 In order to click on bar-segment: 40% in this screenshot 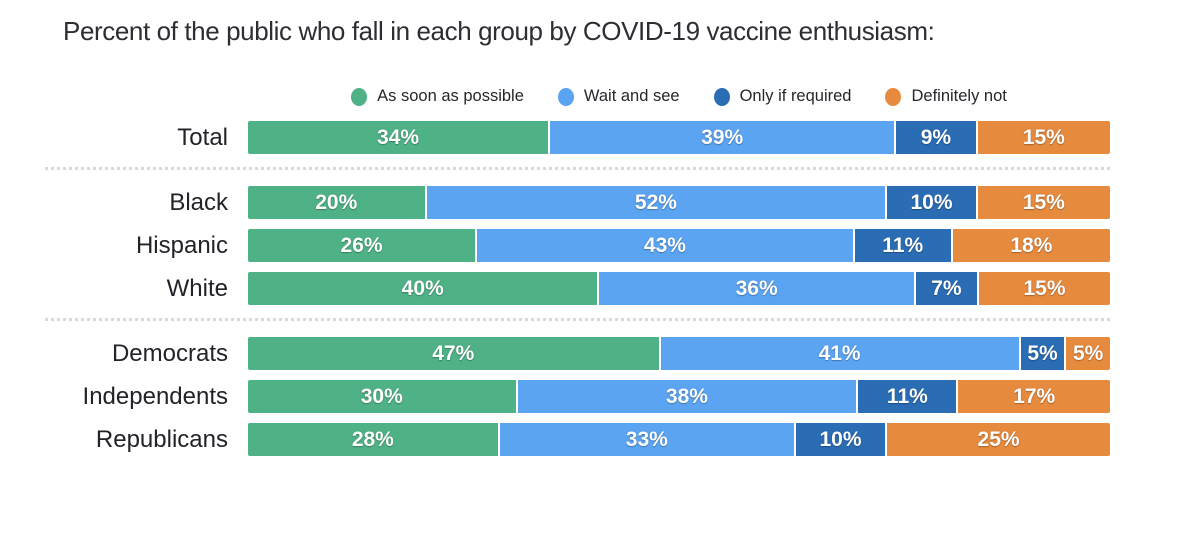, I will do `click(423, 288)`.